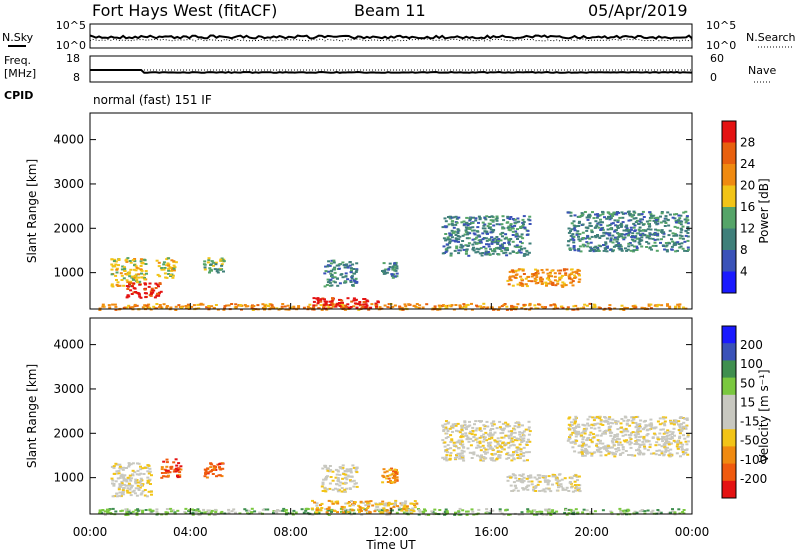 This screenshot has width=800, height=559. I want to click on velocity-colorbar-label: Velocity [m s⁻¹], so click(764, 415).